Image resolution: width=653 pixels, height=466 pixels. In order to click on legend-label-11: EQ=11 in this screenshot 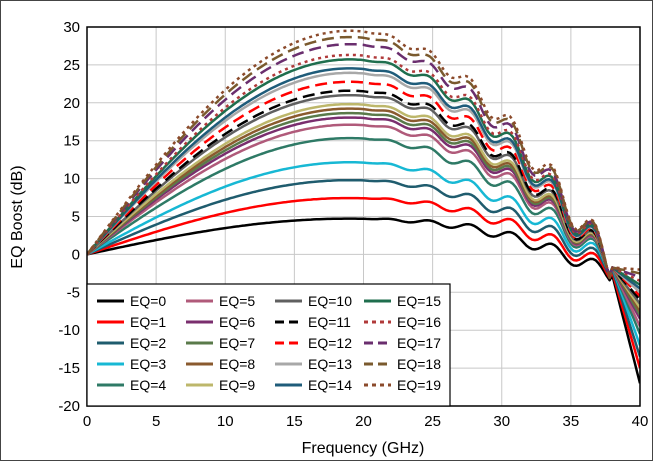, I will do `click(329, 322)`.